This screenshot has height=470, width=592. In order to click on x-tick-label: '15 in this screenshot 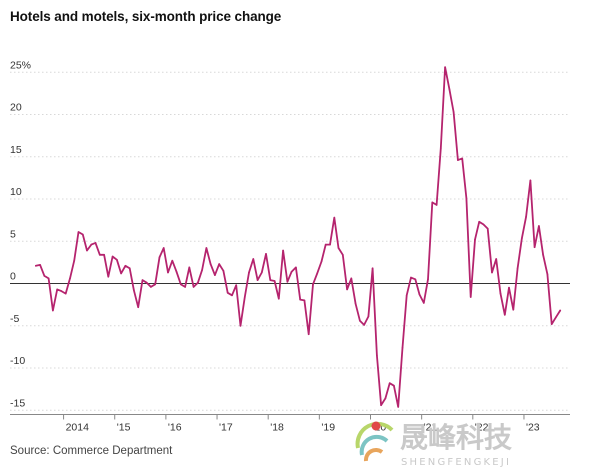, I will do `click(124, 427)`.